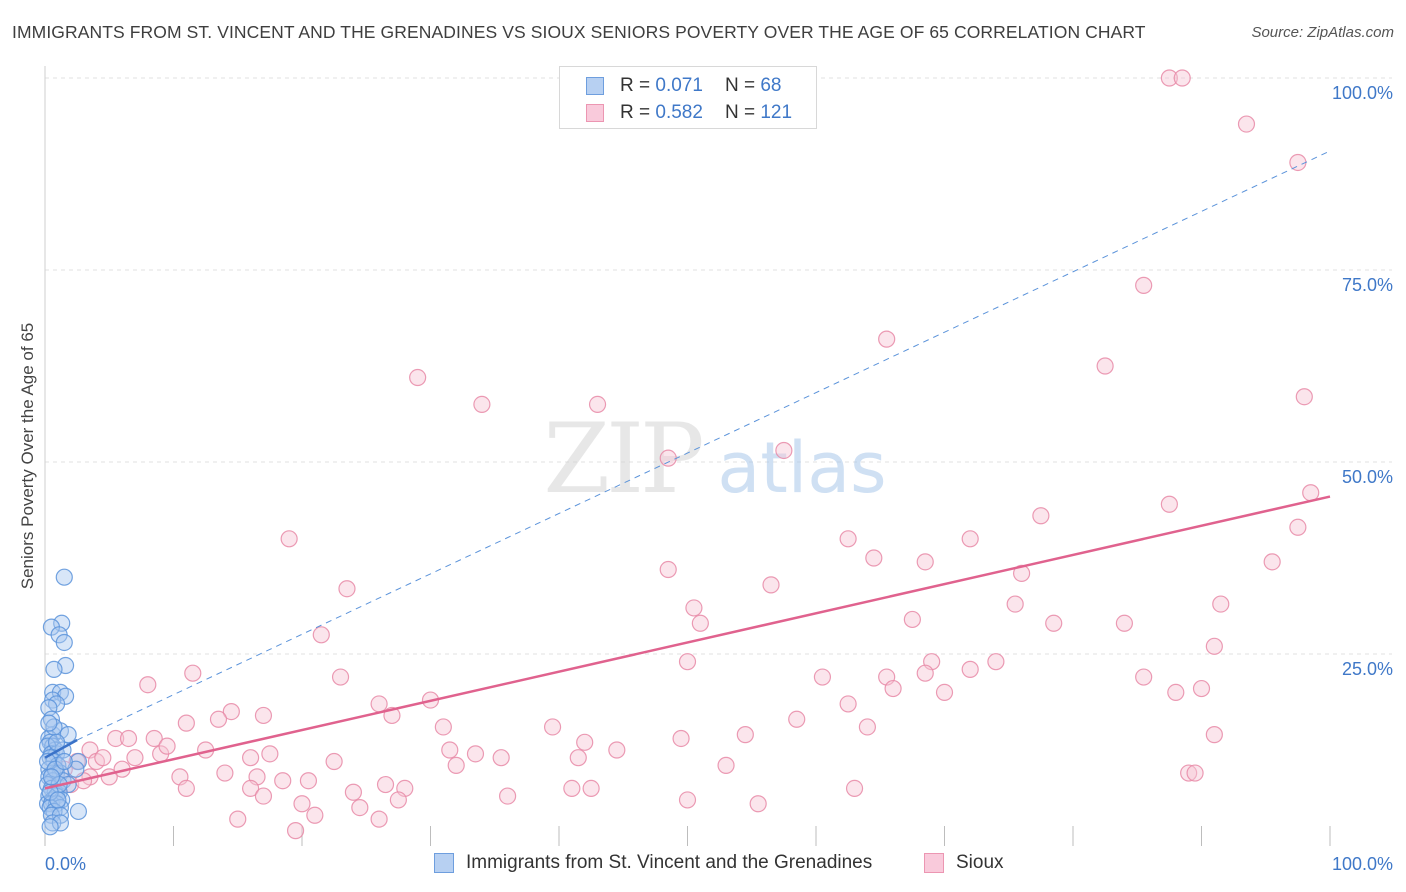  Describe the element at coordinates (1362, 93) in the screenshot. I see `y-tick-label: 100.0%` at that location.